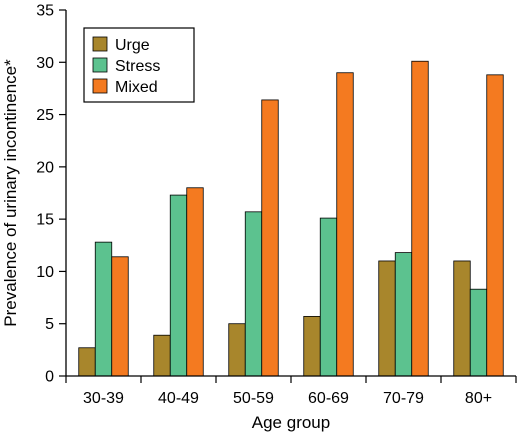 Image resolution: width=520 pixels, height=434 pixels. What do you see at coordinates (51, 194) in the screenshot?
I see `y-axis-ticks: 0 5 10 15 20 25 30 35` at bounding box center [51, 194].